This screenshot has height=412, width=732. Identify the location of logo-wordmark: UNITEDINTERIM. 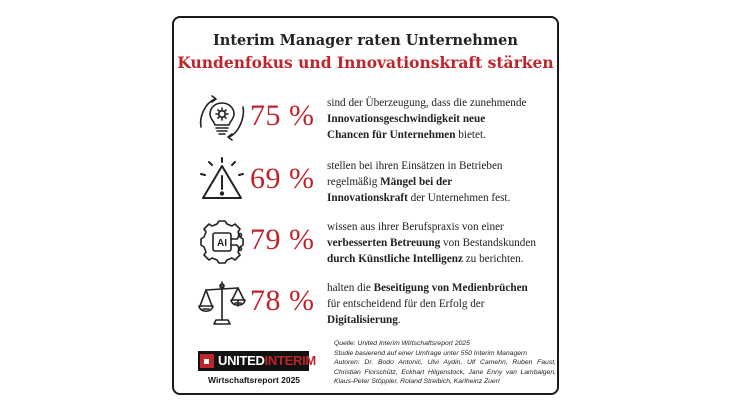
(267, 360).